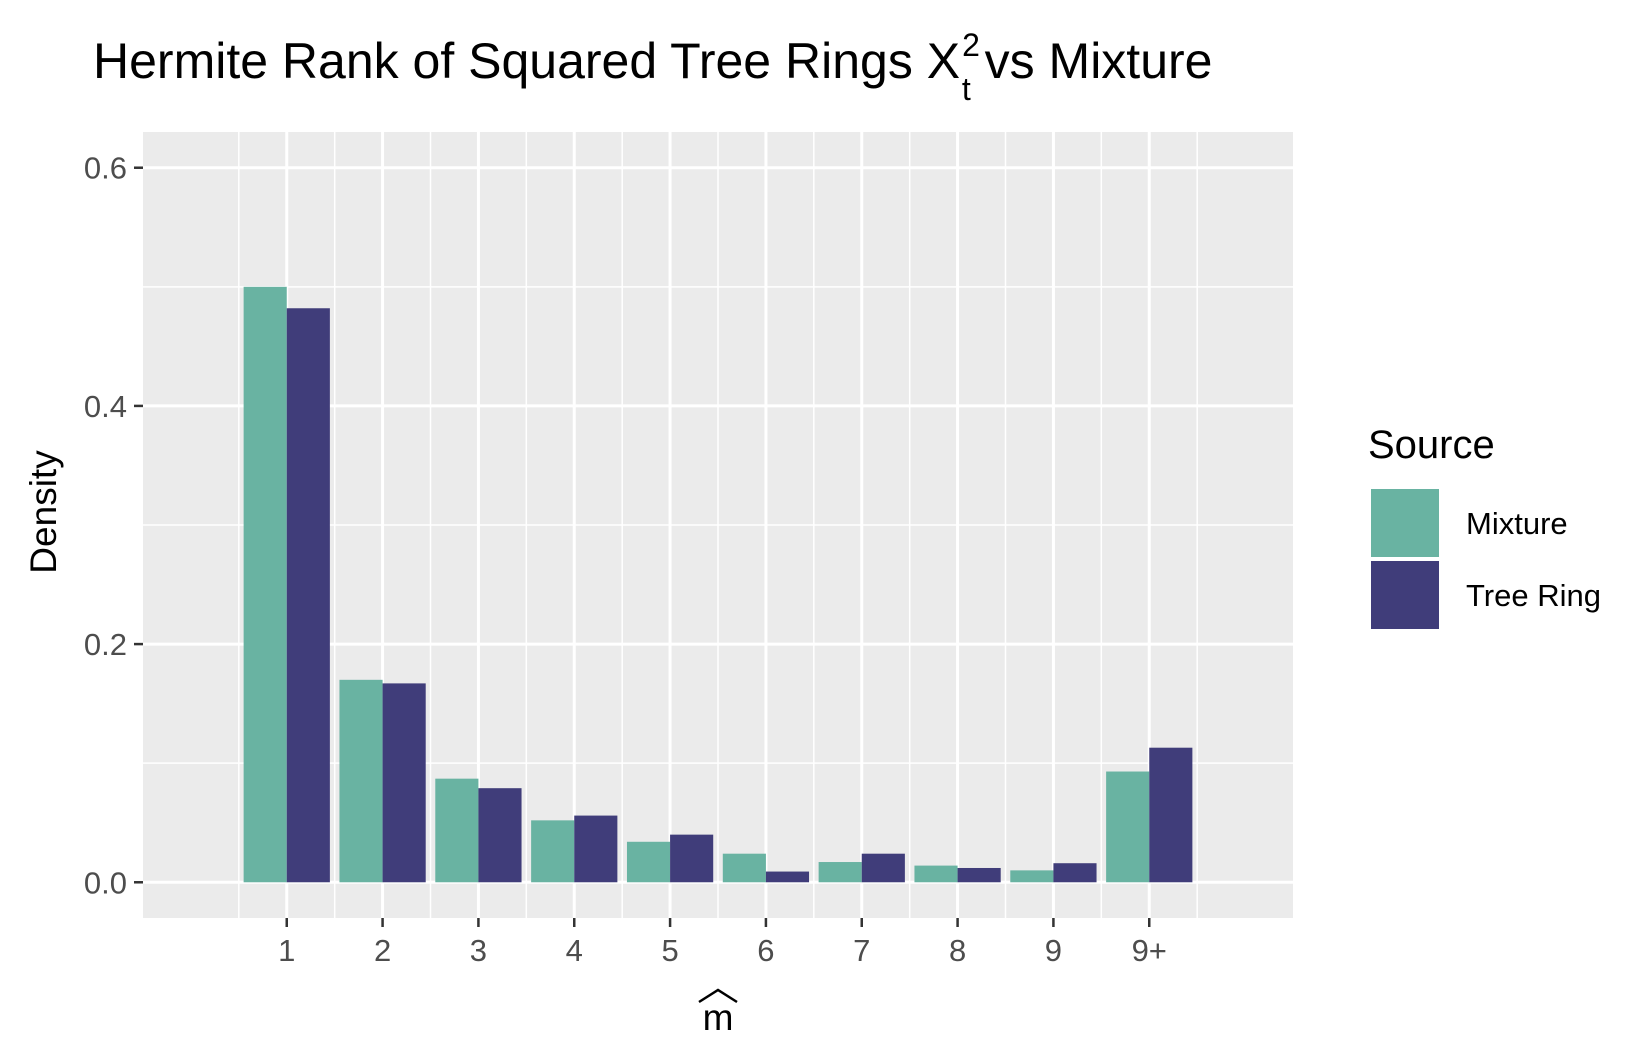  I want to click on x-tick-label: 4, so click(574, 950).